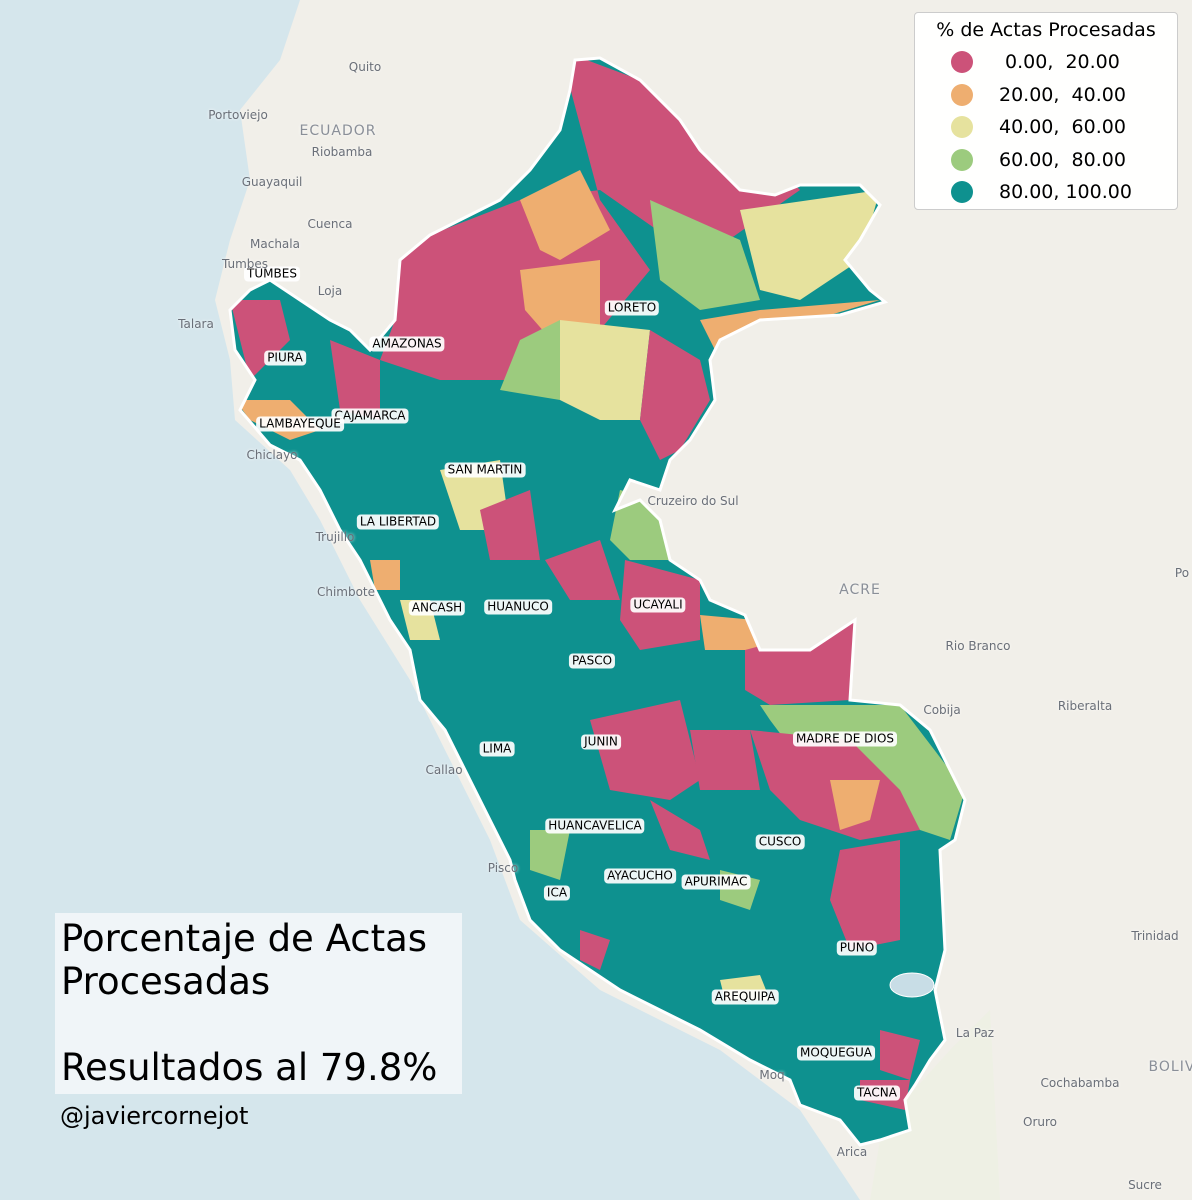 The height and width of the screenshot is (1200, 1192). I want to click on legend-item: 40.00, 60.00, so click(1038, 127).